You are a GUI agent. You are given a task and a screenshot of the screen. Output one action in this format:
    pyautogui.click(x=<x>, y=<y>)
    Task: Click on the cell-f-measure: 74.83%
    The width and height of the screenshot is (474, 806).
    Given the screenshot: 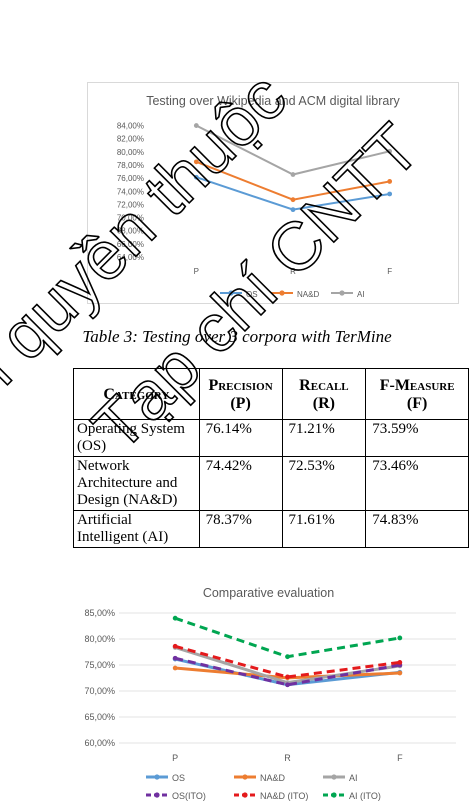 What is the action you would take?
    pyautogui.click(x=417, y=529)
    